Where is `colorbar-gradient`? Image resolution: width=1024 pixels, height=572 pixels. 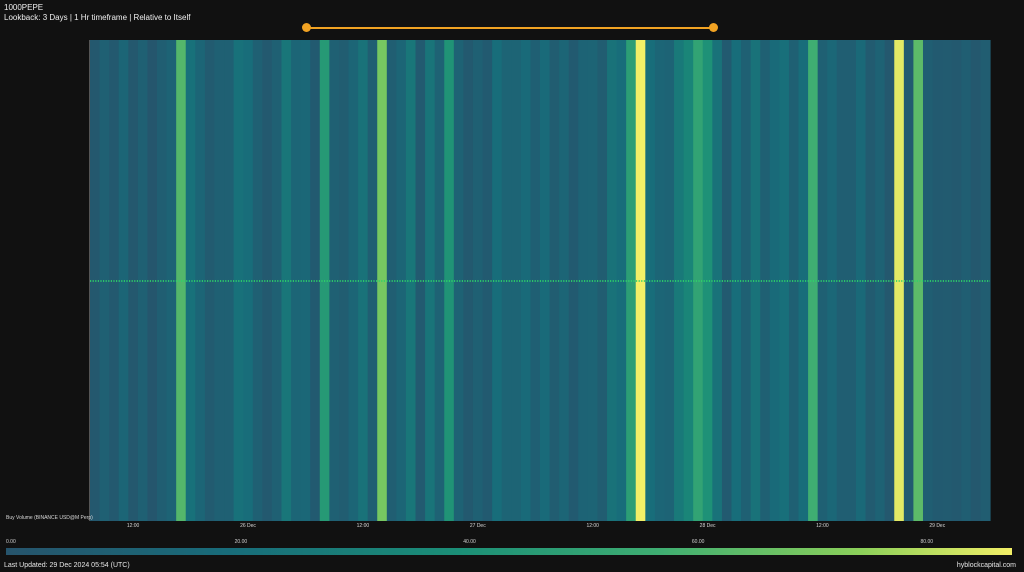
colorbar-gradient is located at coordinates (509, 551).